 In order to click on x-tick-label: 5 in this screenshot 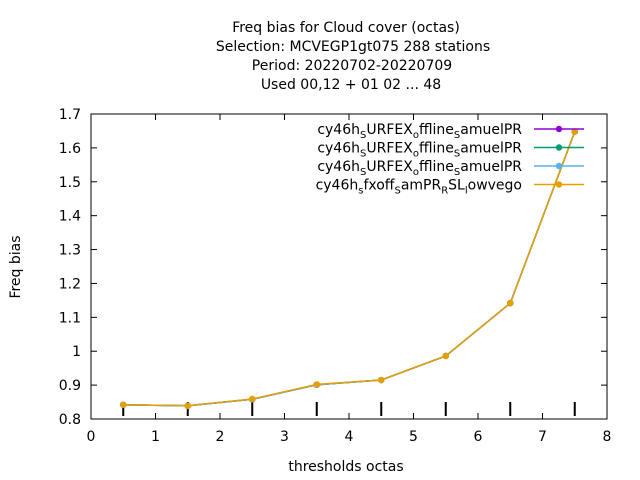, I will do `click(413, 437)`.